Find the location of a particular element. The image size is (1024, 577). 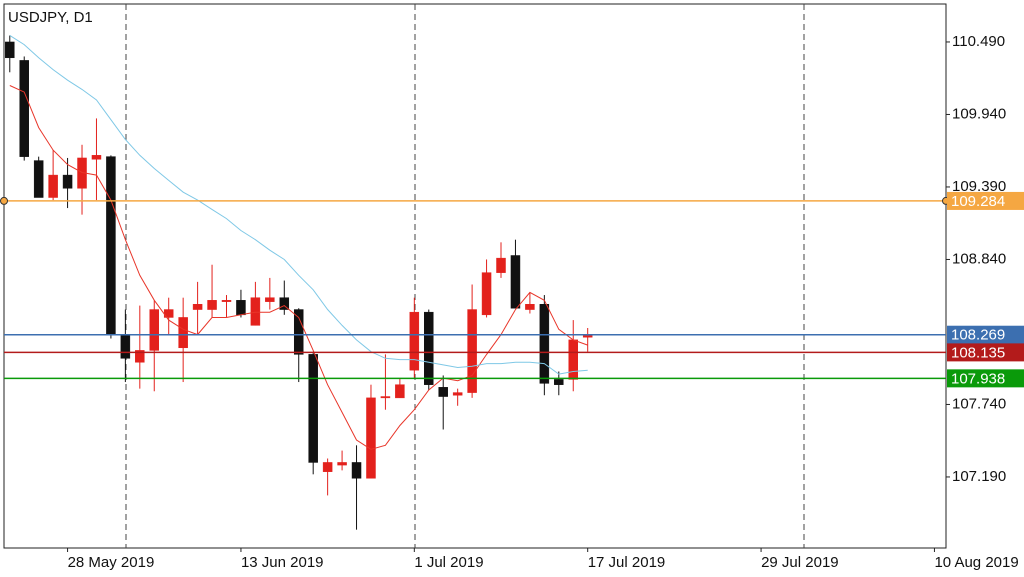

chart-title: USDJPY, D1 is located at coordinates (50, 17).